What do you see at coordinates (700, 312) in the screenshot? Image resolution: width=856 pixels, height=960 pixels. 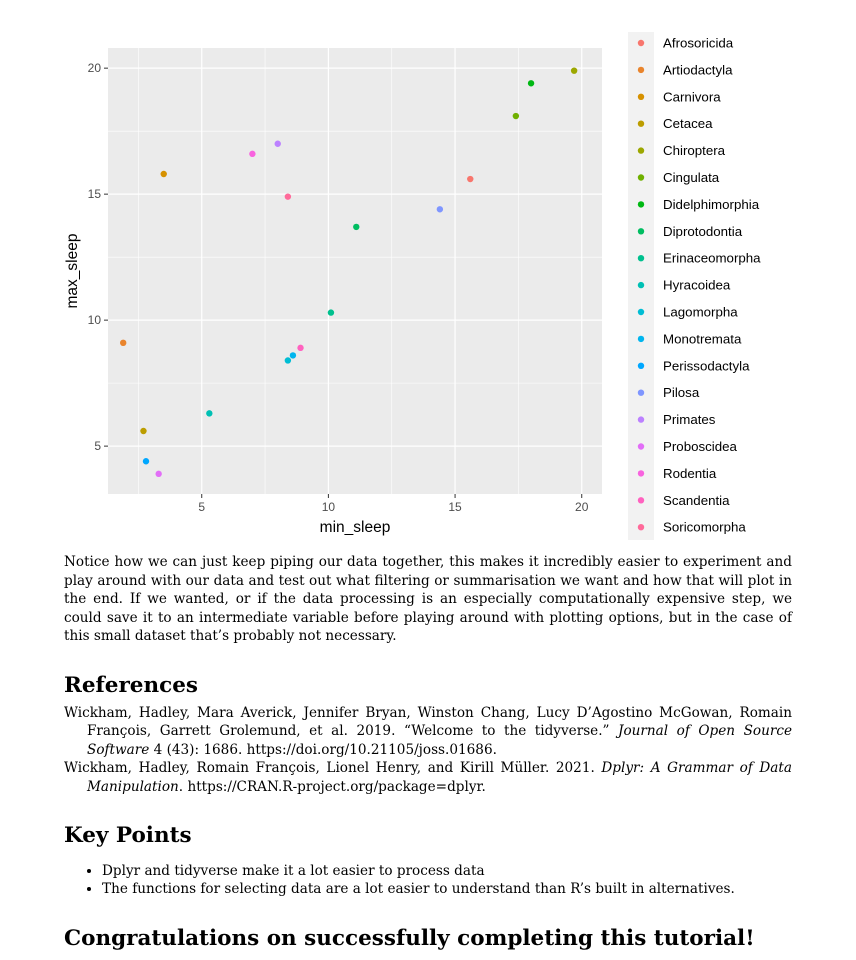 I see `legend-label: Lagomorpha` at bounding box center [700, 312].